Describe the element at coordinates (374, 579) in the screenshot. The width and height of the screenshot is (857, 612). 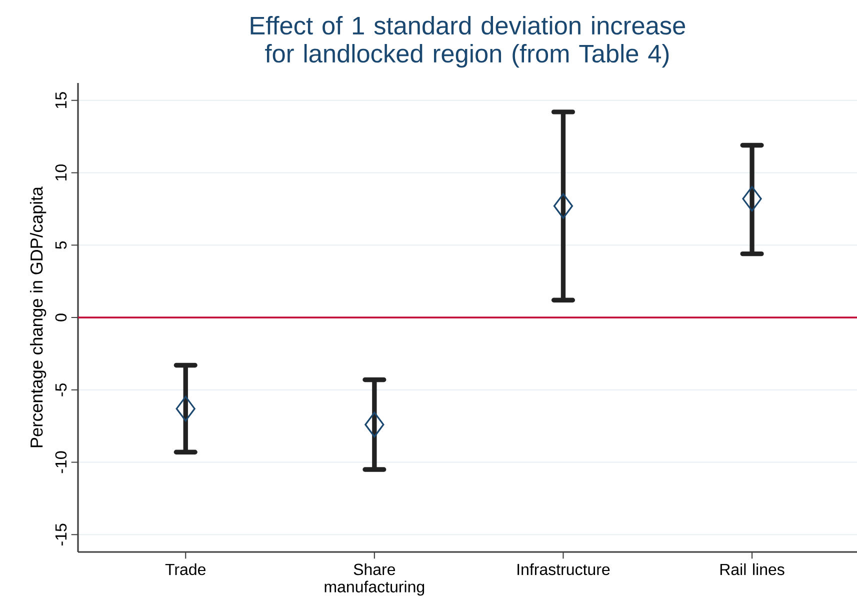
I see `x-tick-label: Share manufacturing` at that location.